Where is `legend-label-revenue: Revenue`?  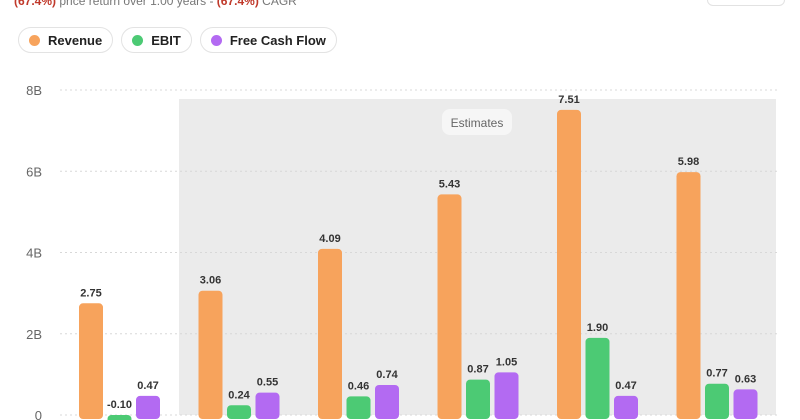 legend-label-revenue: Revenue is located at coordinates (75, 40).